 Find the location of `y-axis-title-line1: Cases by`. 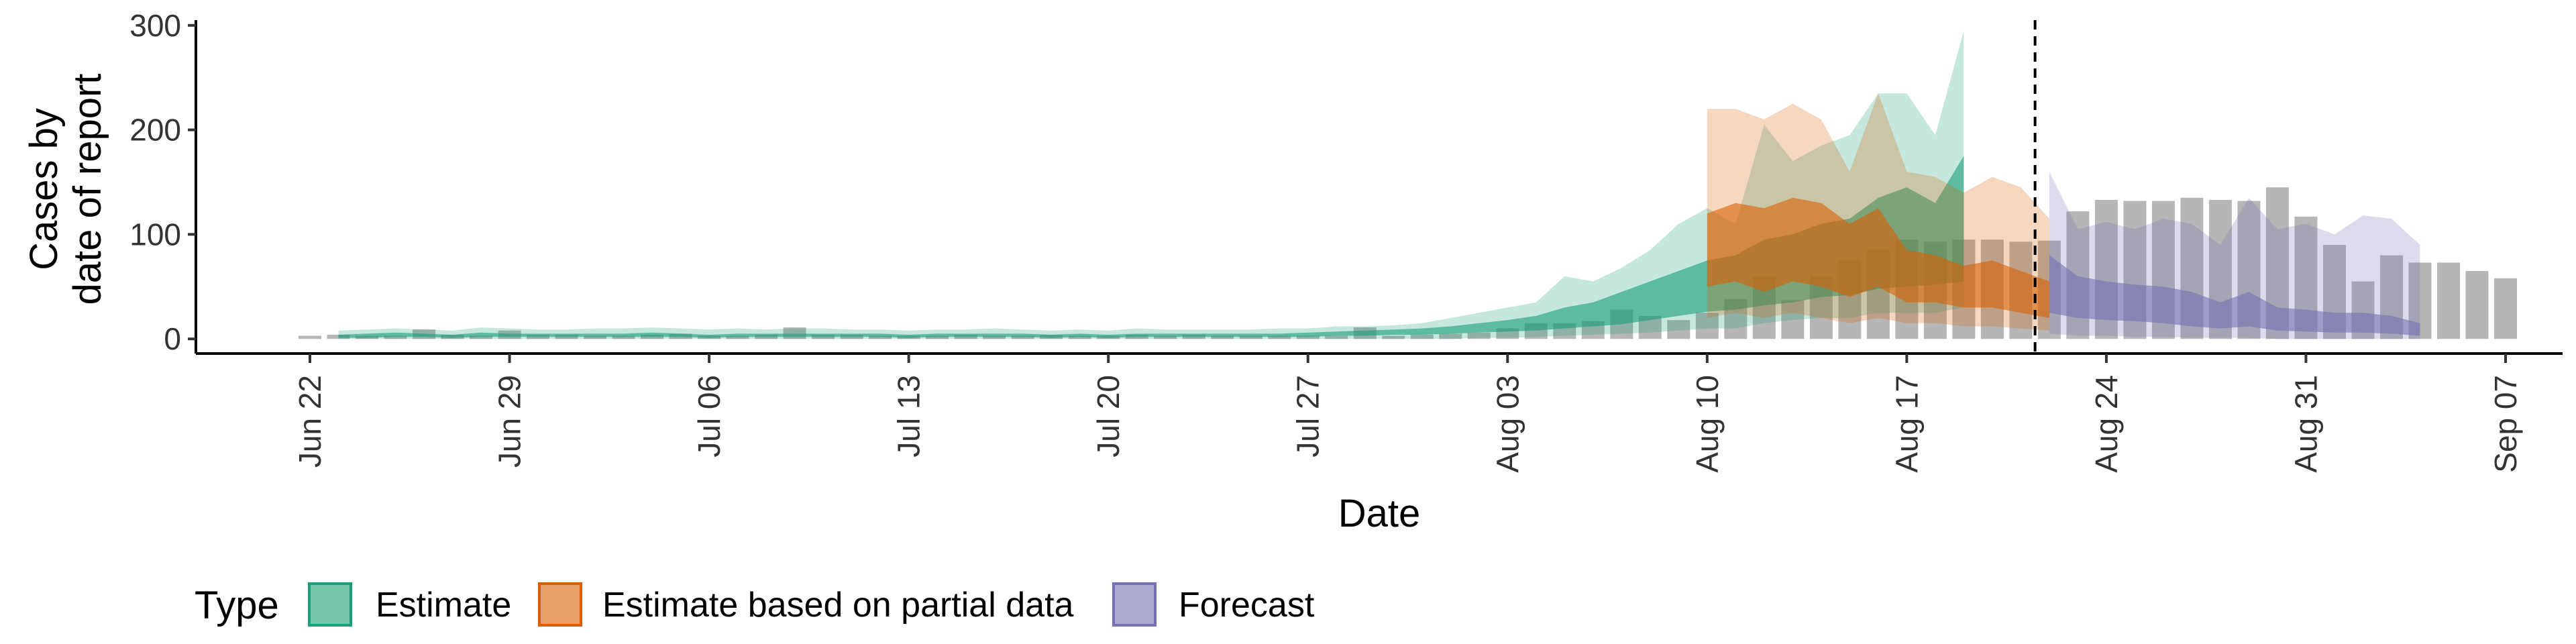

y-axis-title-line1: Cases by is located at coordinates (44, 189).